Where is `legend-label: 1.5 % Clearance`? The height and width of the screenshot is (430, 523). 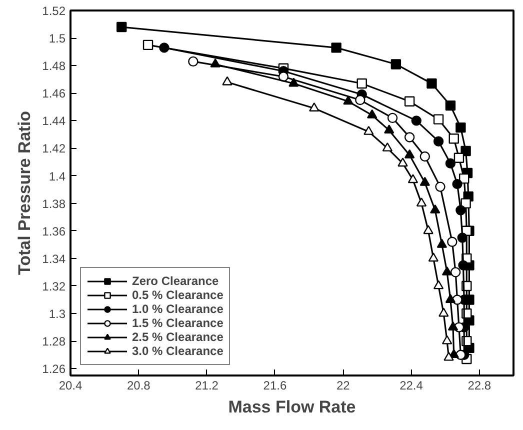 legend-label: 1.5 % Clearance is located at coordinates (178, 323).